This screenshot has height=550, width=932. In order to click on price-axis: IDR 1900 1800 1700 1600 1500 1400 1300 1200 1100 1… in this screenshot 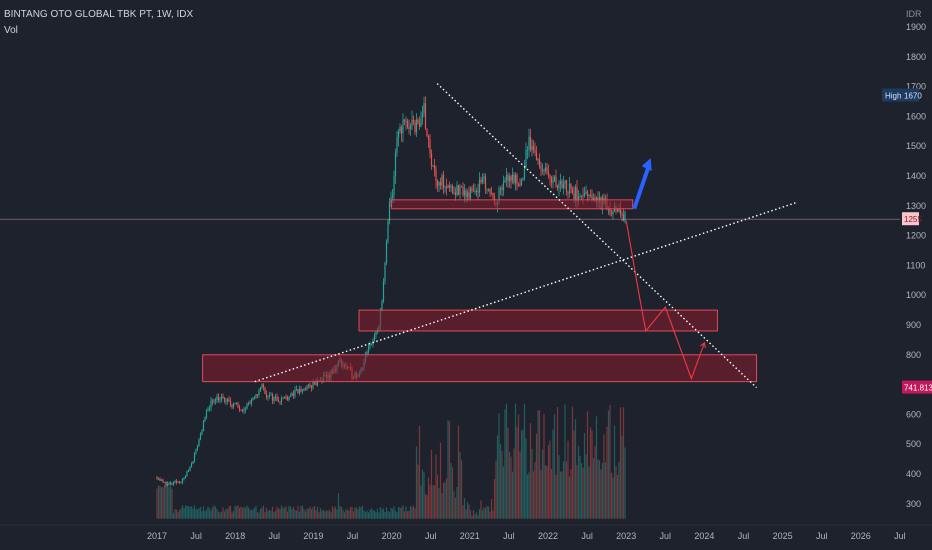, I will do `click(907, 262)`.